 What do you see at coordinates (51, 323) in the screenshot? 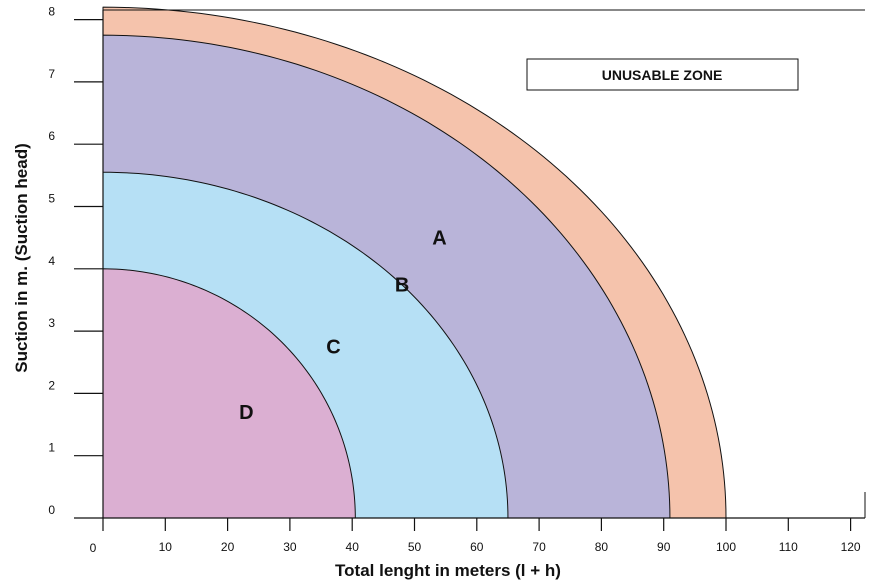
I see `y-tick-label: 3` at bounding box center [51, 323].